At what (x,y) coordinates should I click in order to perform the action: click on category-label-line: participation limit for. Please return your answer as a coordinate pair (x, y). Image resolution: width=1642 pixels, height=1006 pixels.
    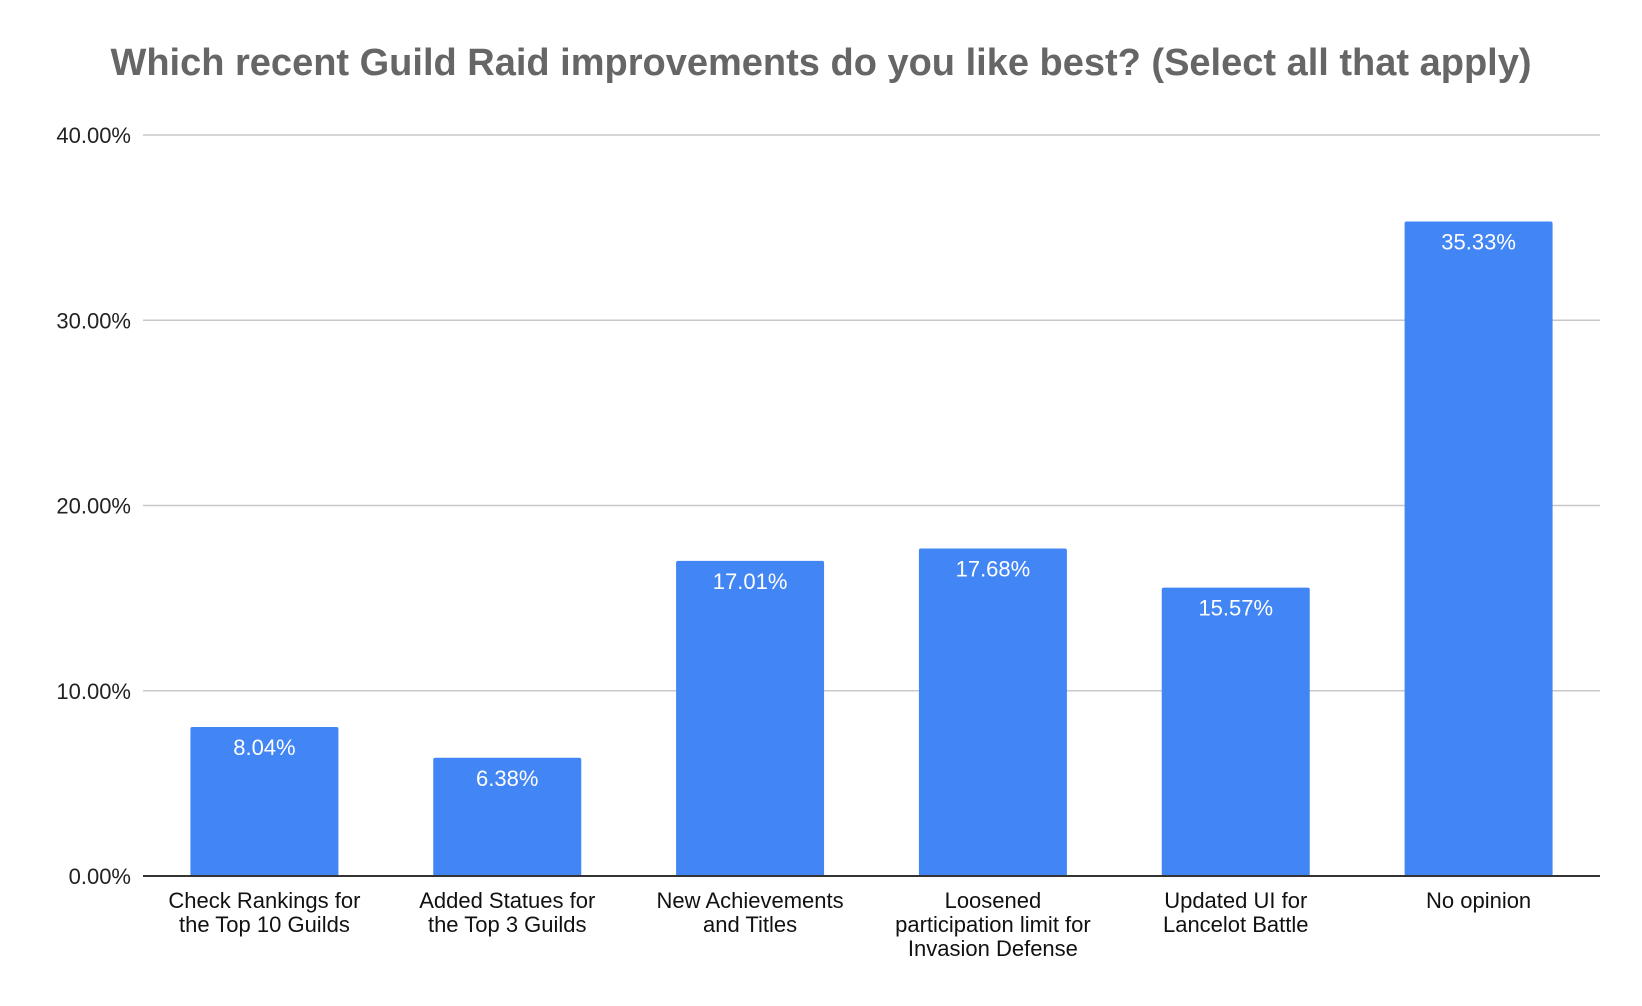
    Looking at the image, I should click on (993, 924).